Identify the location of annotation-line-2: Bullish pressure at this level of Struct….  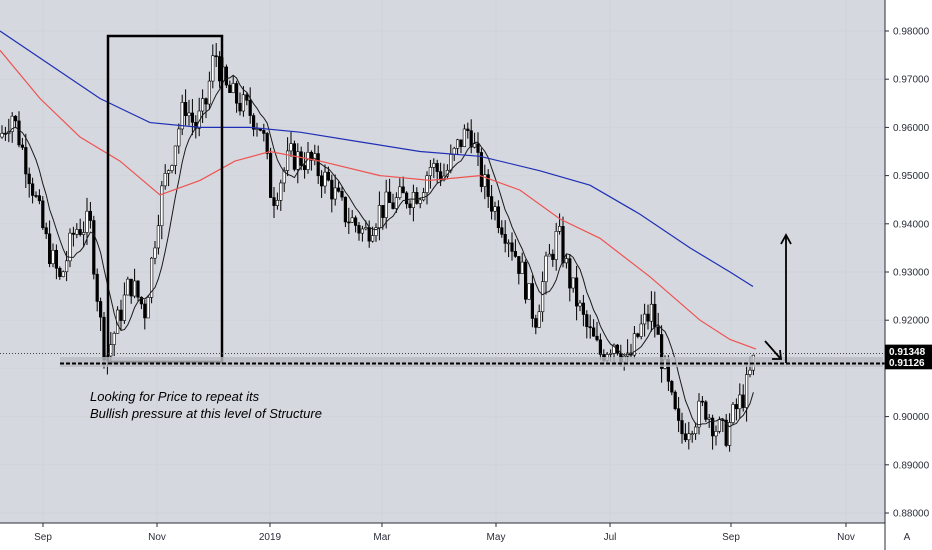
(206, 413).